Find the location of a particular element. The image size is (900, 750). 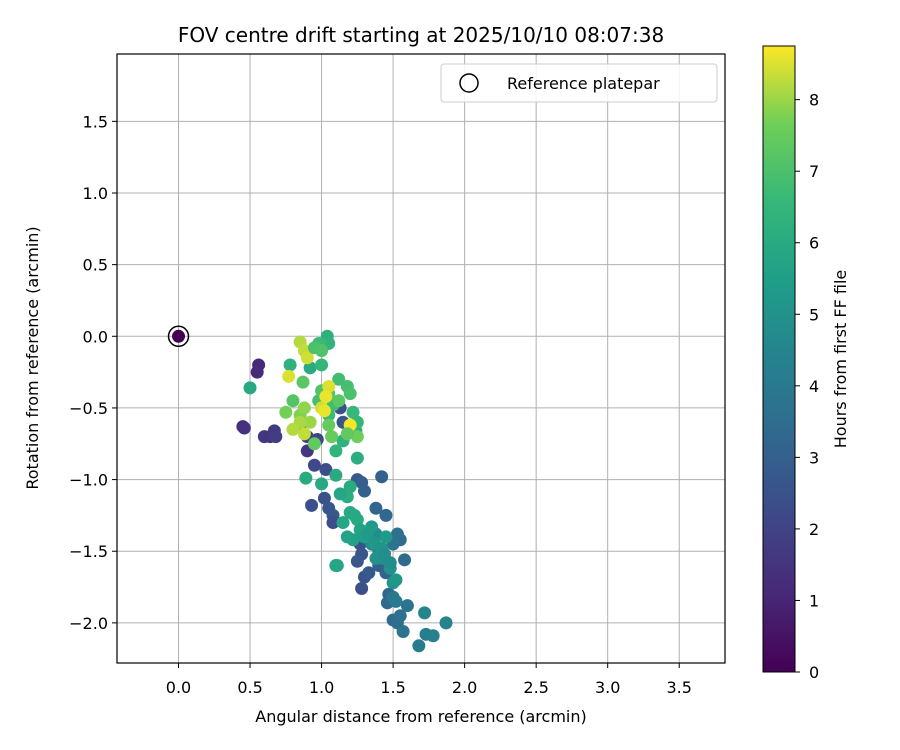

x-tick-label: 1.0 is located at coordinates (321, 687).